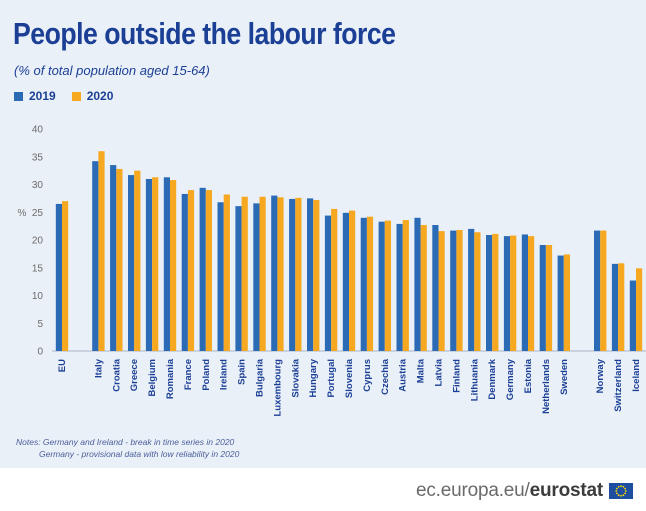 The width and height of the screenshot is (646, 511). Describe the element at coordinates (370, 283) in the screenshot. I see `bar-cyprus-2020` at that location.